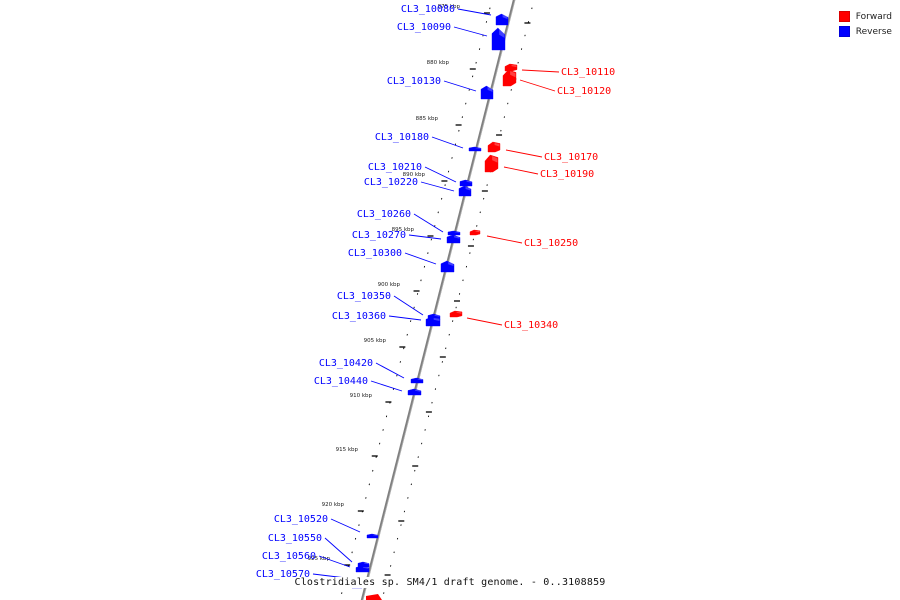 The width and height of the screenshot is (900, 600). What do you see at coordinates (289, 556) in the screenshot?
I see `gene-label-cl3-10560: CL3_10560` at bounding box center [289, 556].